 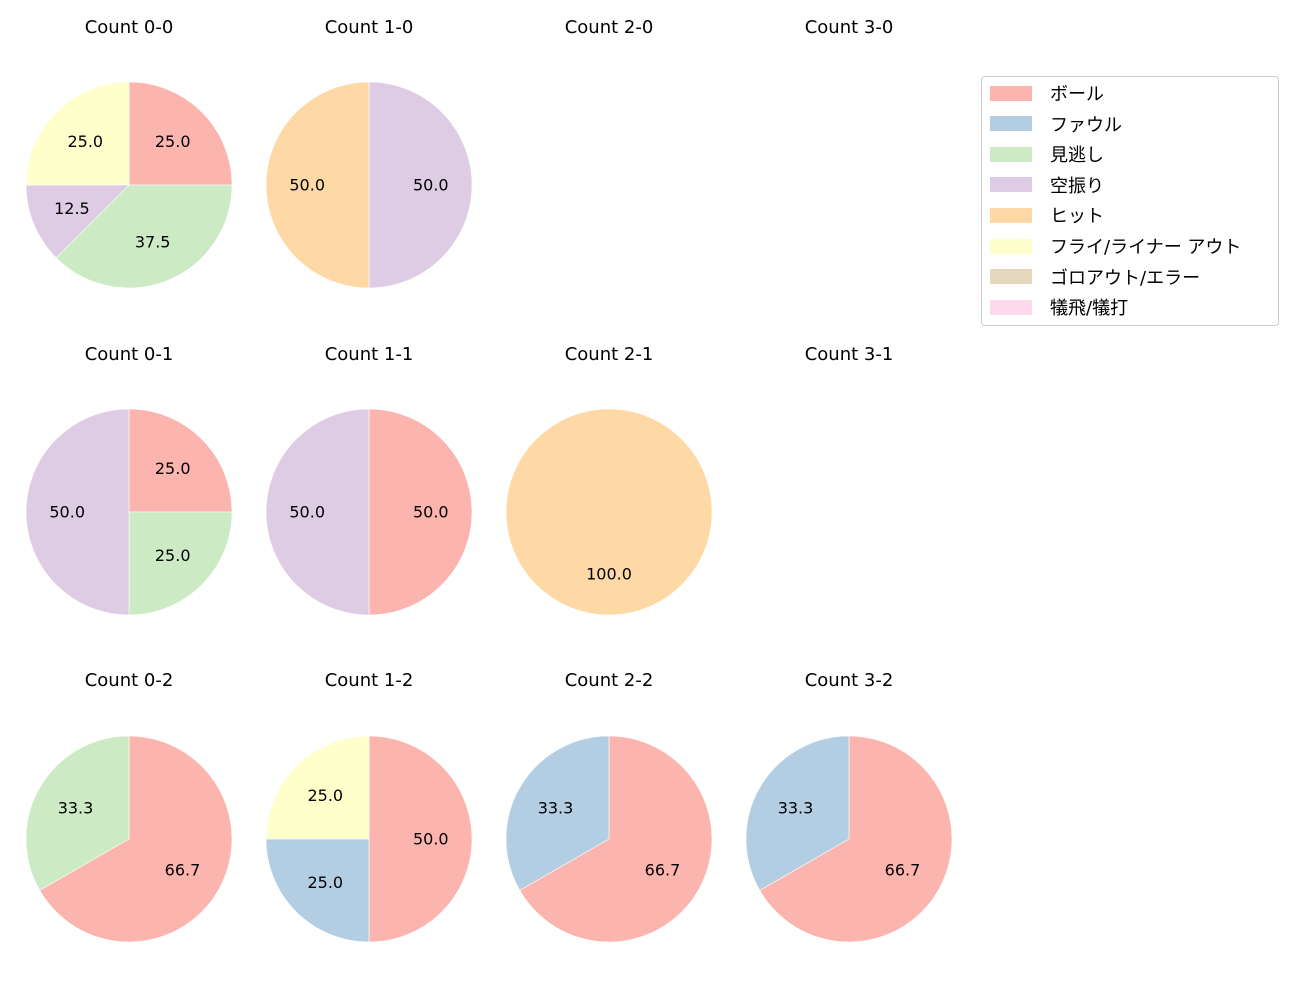 What do you see at coordinates (609, 27) in the screenshot?
I see `panel-title: Count 2-0` at bounding box center [609, 27].